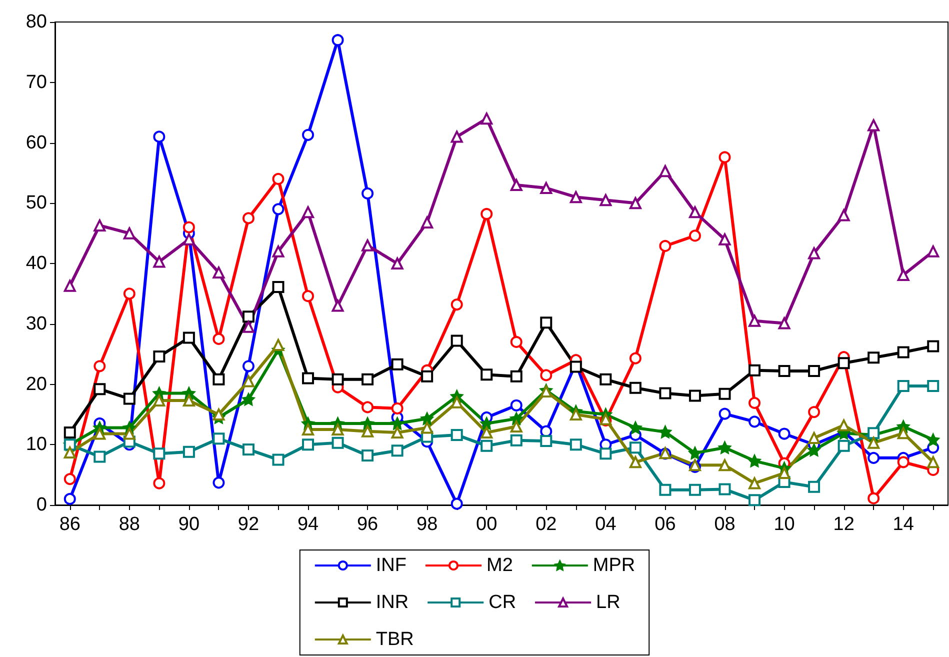 The width and height of the screenshot is (949, 657). Describe the element at coordinates (502, 602) in the screenshot. I see `legend-label: CR` at that location.